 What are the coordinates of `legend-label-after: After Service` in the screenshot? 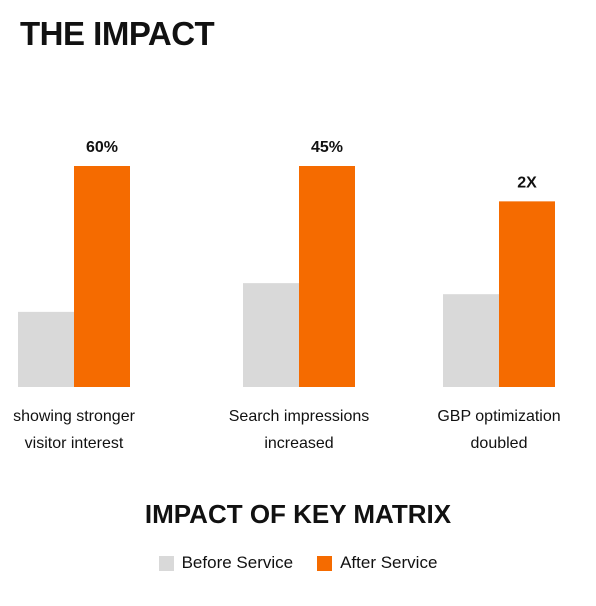 It's located at (389, 562).